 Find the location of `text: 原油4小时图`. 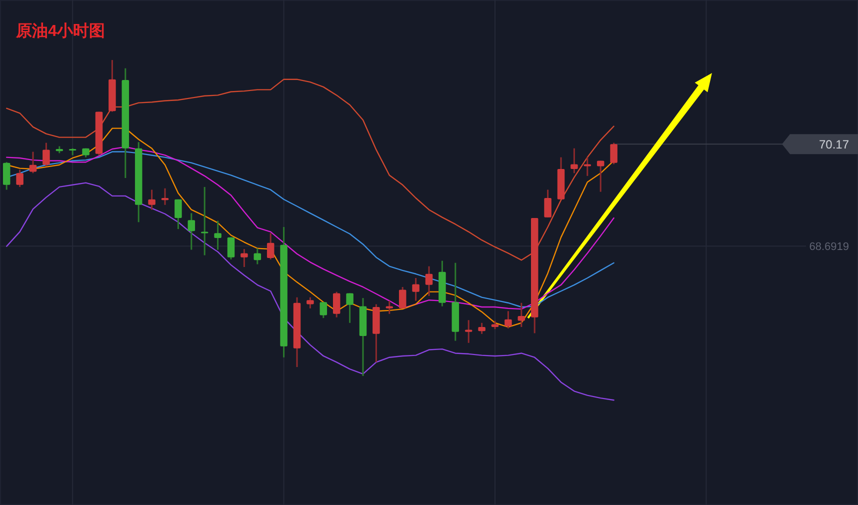

text: 原油4小时图 is located at coordinates (60, 31).